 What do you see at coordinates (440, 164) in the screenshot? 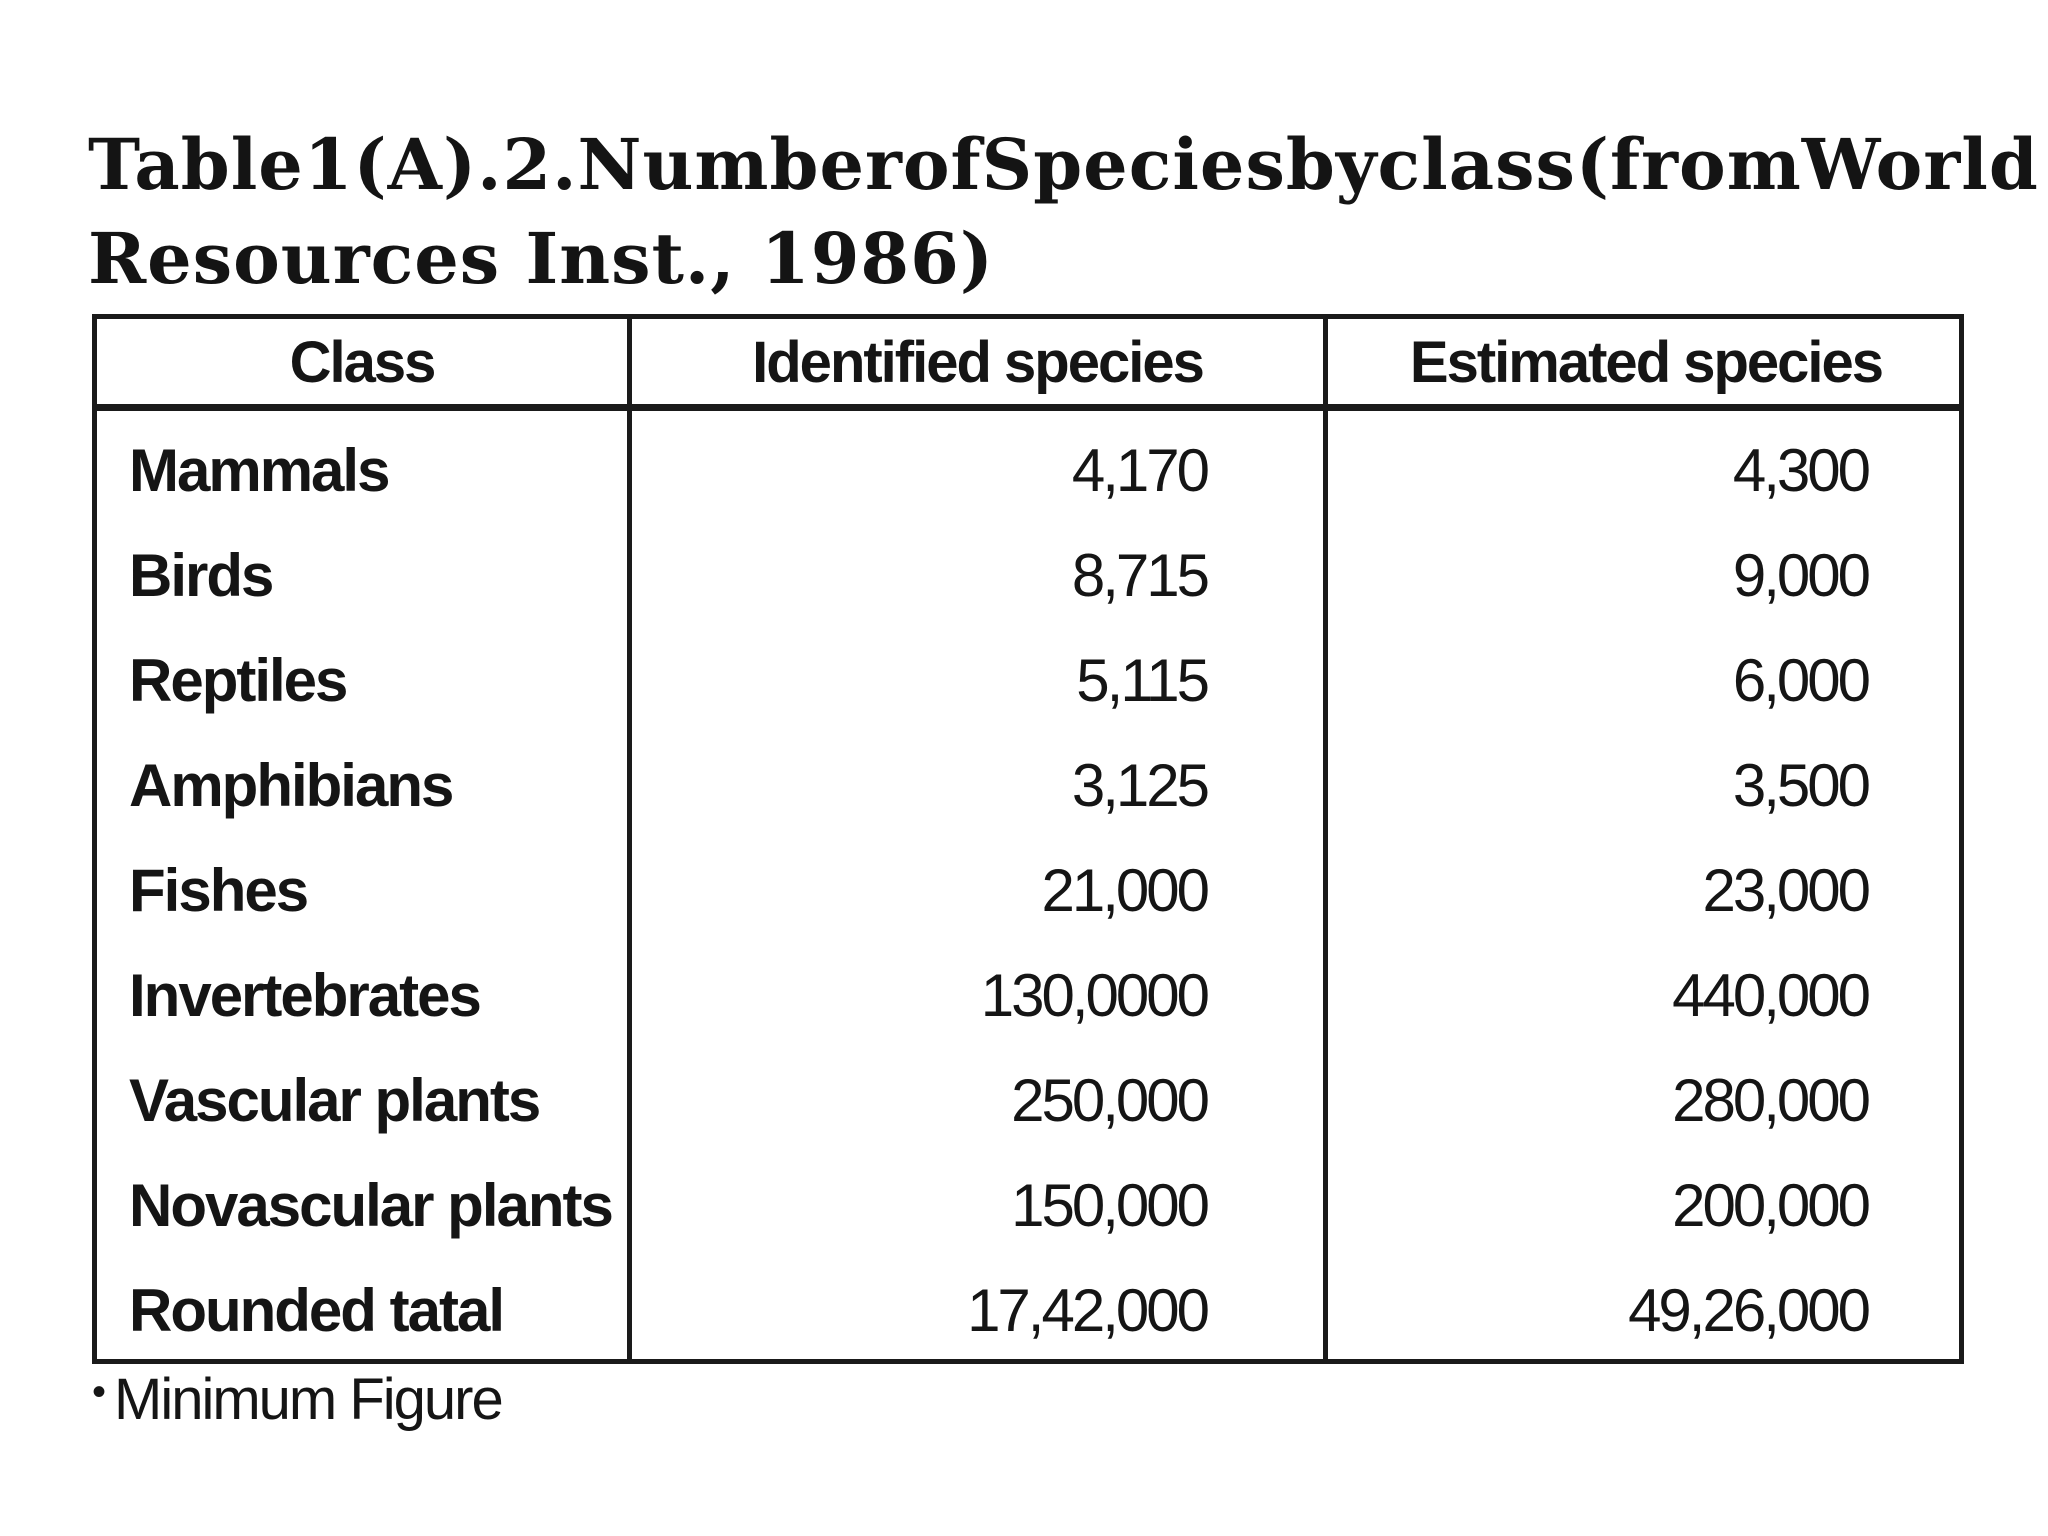
I see `caption-word: 1(A).2.` at bounding box center [440, 164].